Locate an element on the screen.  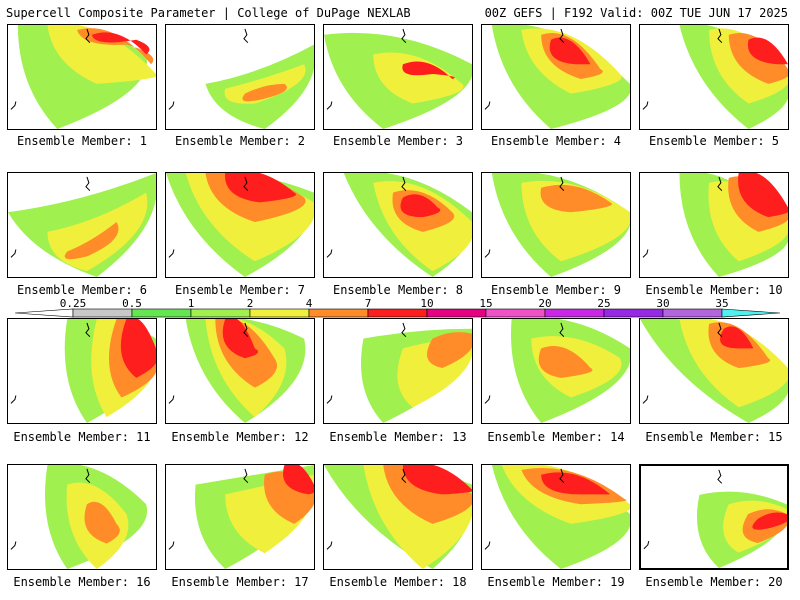
panel-label: Ensemble Member: 13 is located at coordinates (398, 437).